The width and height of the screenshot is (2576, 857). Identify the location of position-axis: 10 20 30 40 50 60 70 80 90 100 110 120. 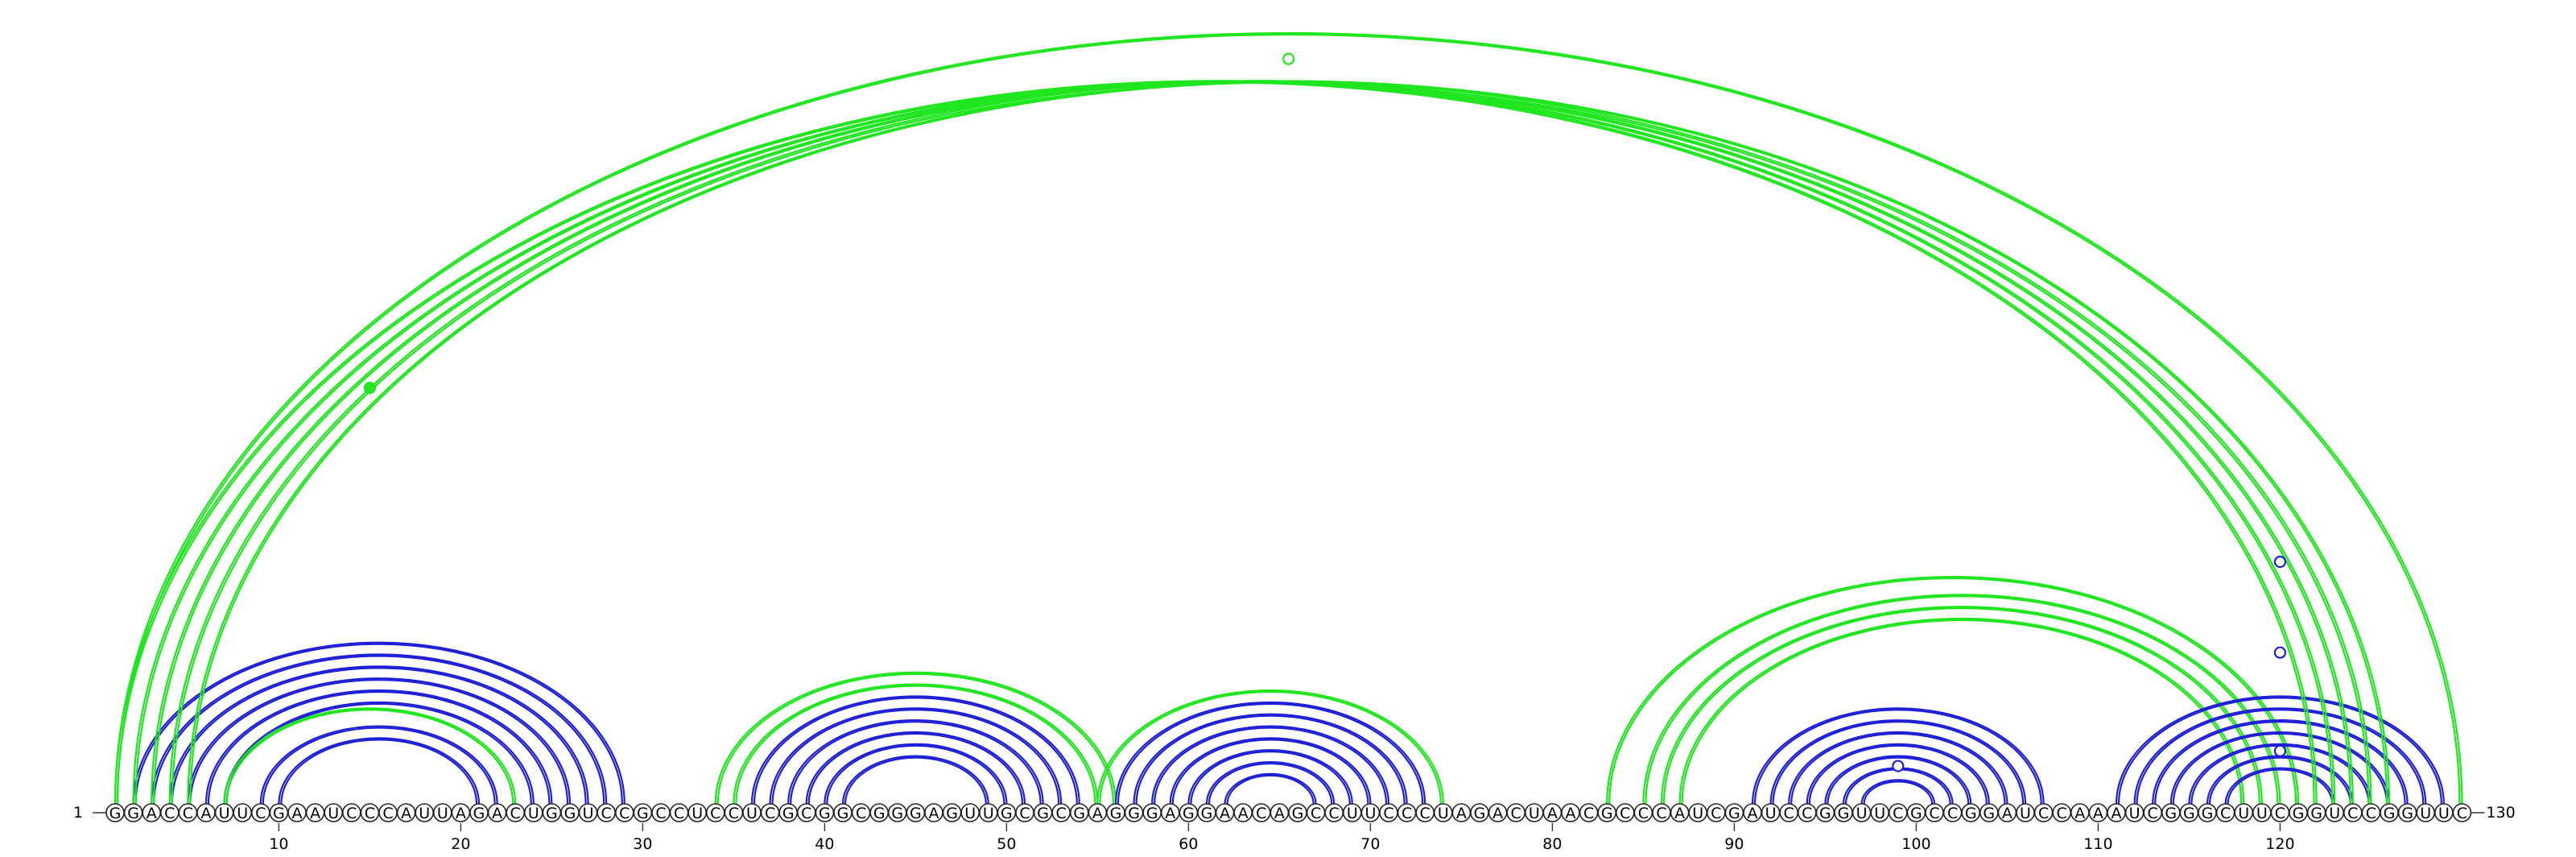
(1282, 838).